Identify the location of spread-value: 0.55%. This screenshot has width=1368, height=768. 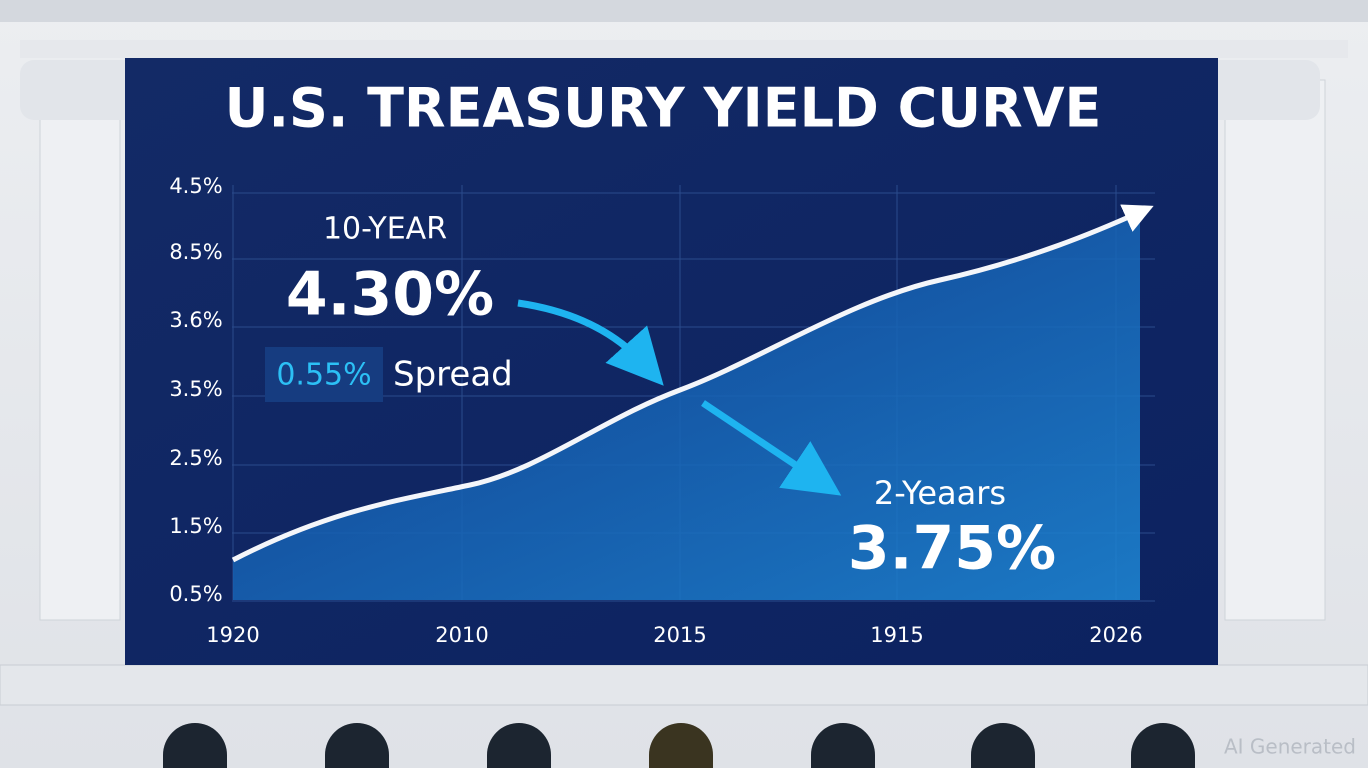
(323, 375).